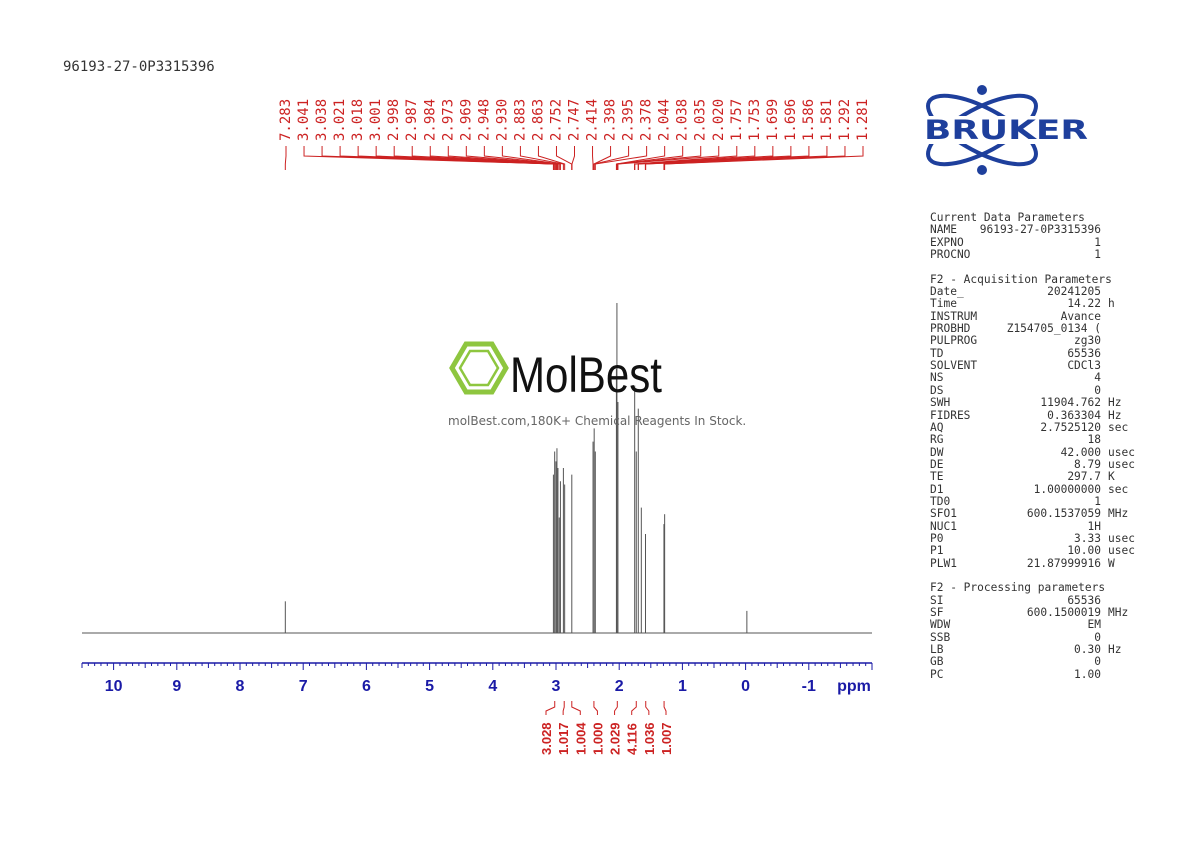 The height and width of the screenshot is (842, 1190). I want to click on parameter-value: 3.33, so click(1087, 538).